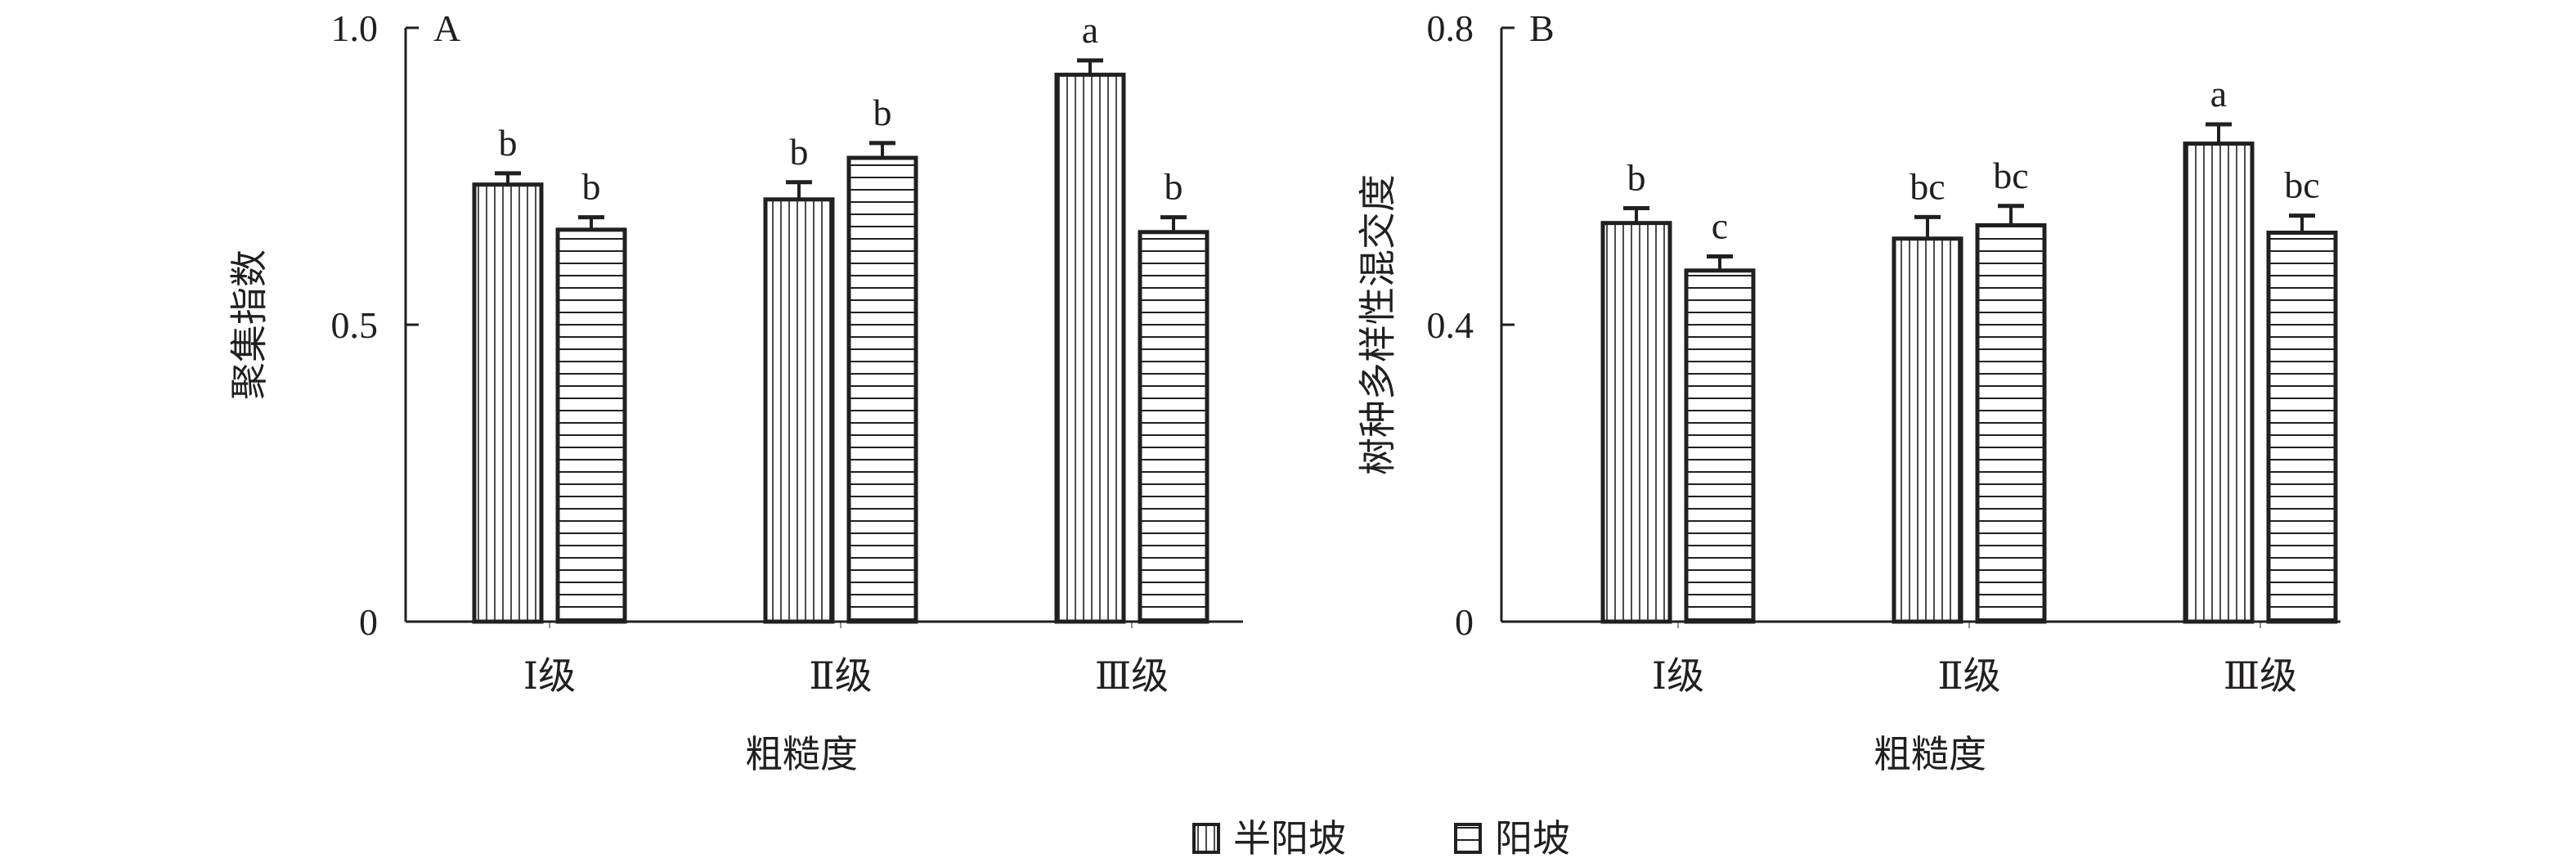 The image size is (2576, 867). I want to click on y-axis-label: 聚集指数, so click(250, 324).